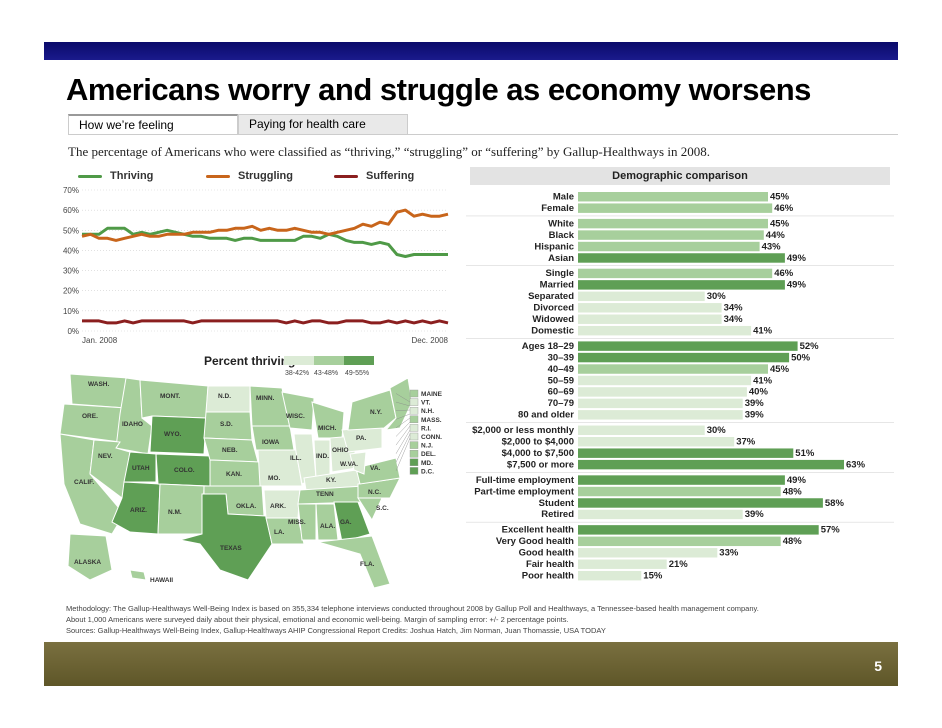 This screenshot has height=728, width=942. I want to click on map-legend-low-swatch, so click(299, 360).